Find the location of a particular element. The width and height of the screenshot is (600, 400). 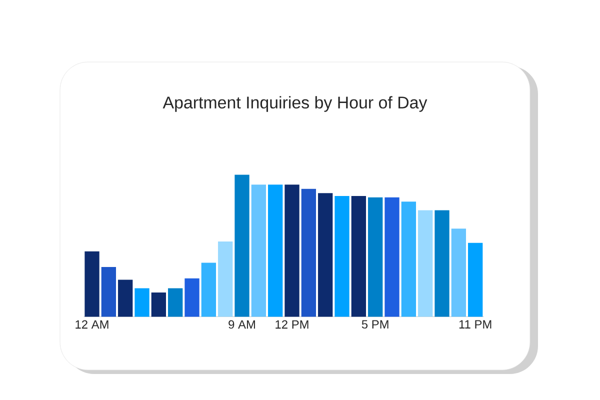

x-tick-label: 9 AM is located at coordinates (241, 324).